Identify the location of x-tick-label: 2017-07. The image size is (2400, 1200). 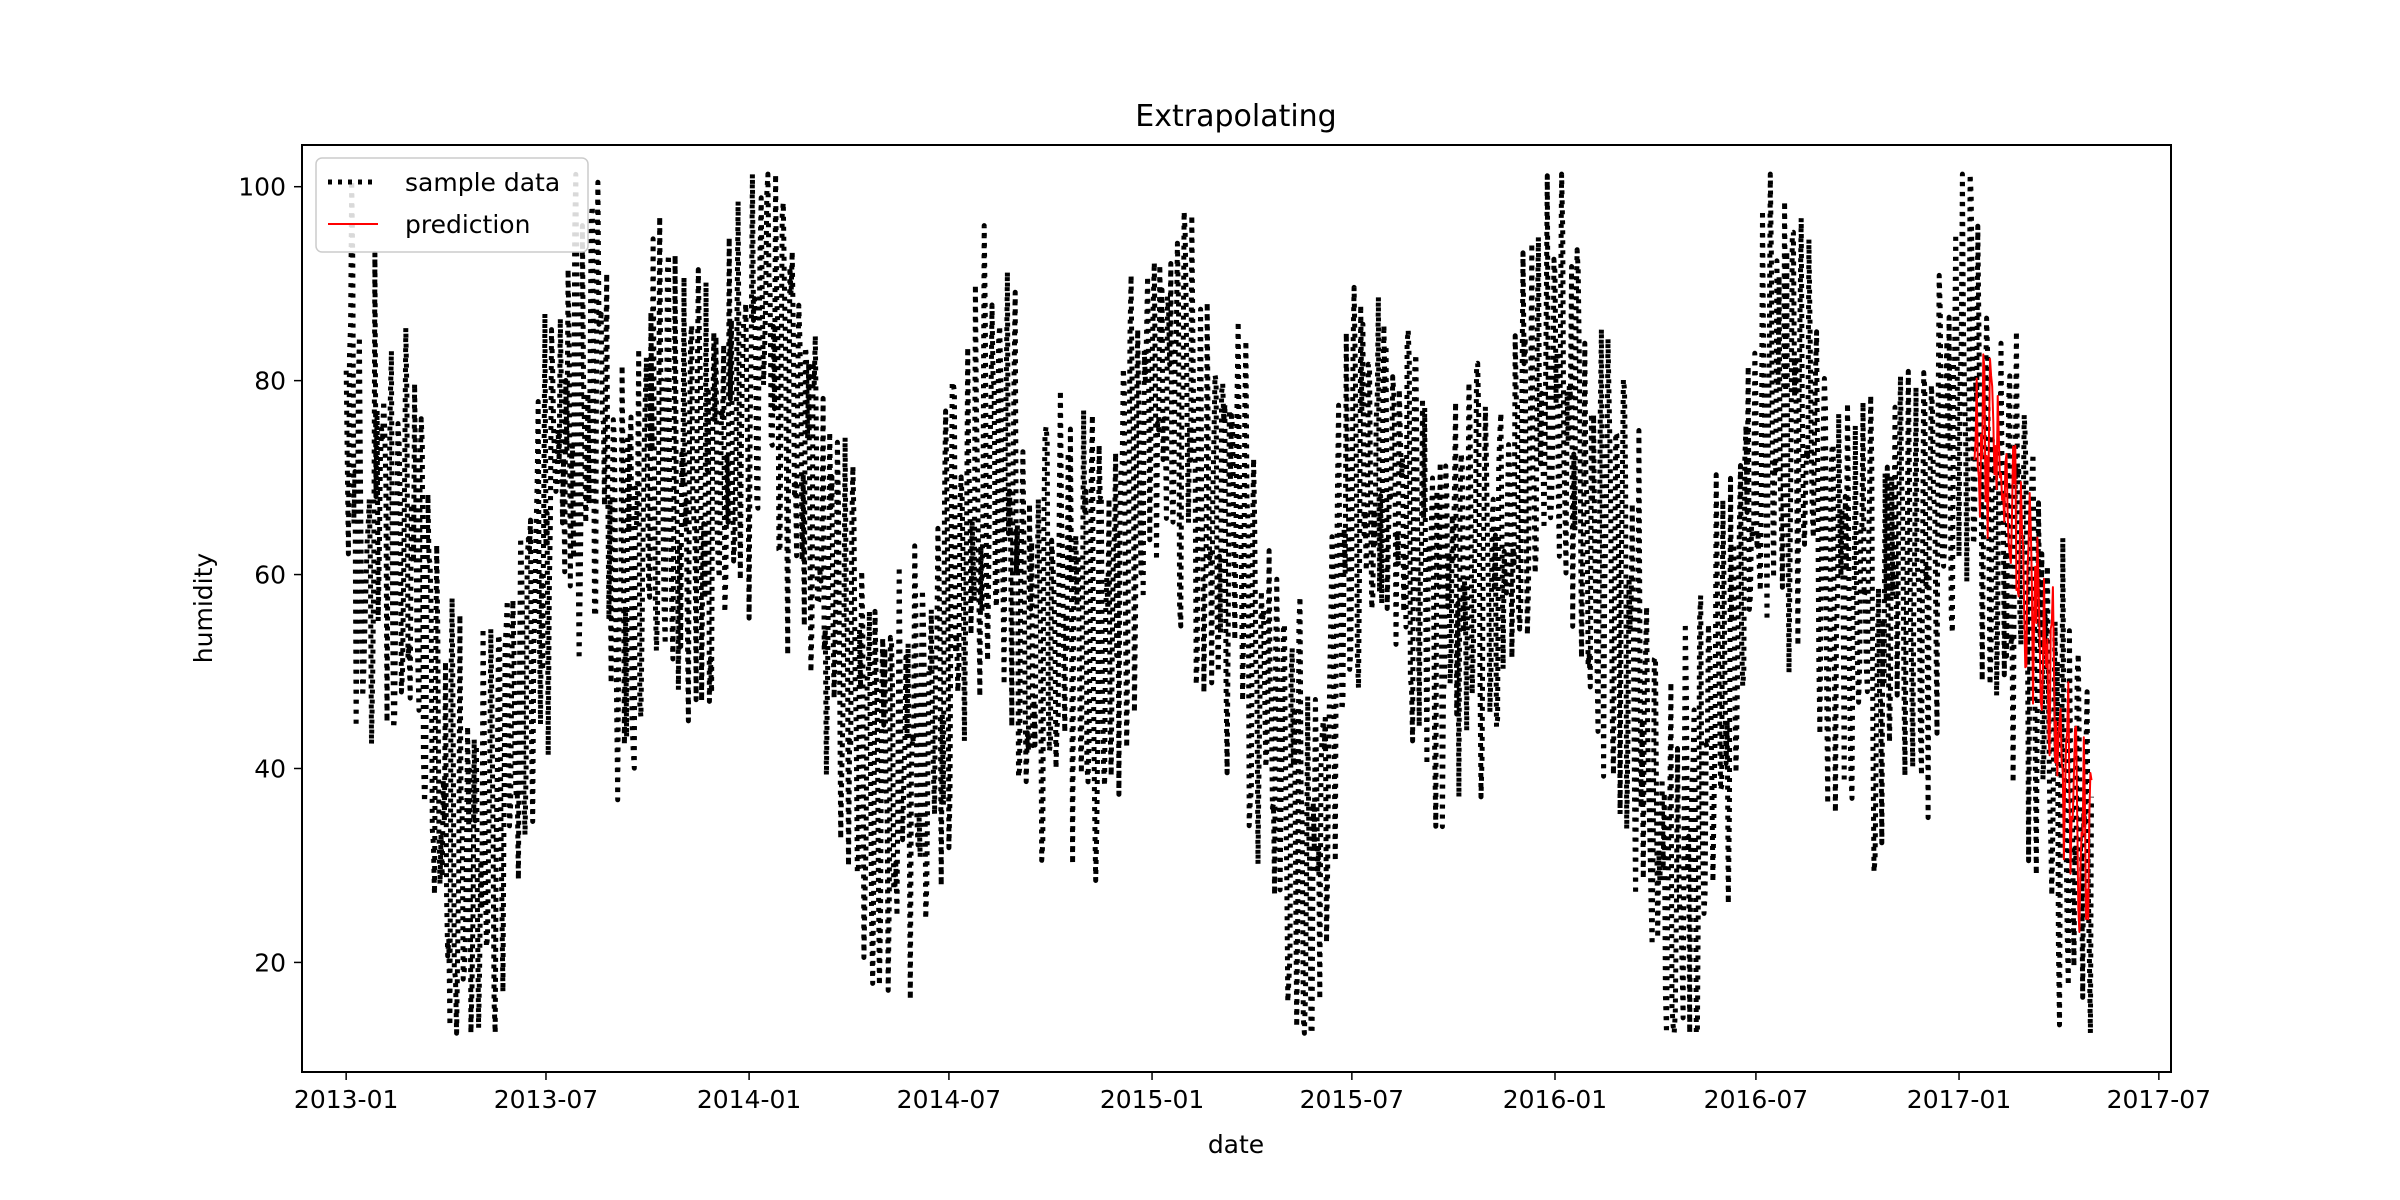
(2159, 1099).